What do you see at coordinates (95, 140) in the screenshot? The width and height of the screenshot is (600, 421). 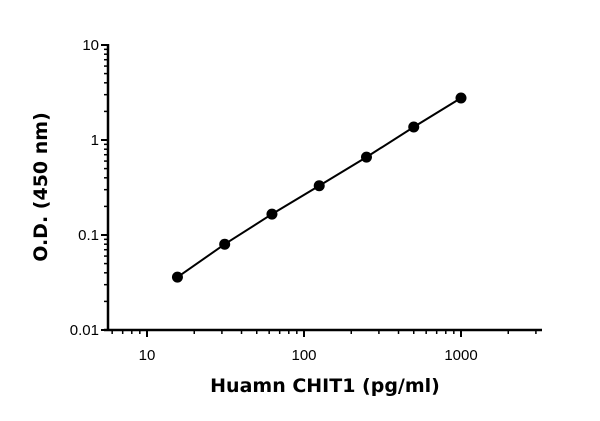 I see `y-tick-label: 1` at bounding box center [95, 140].